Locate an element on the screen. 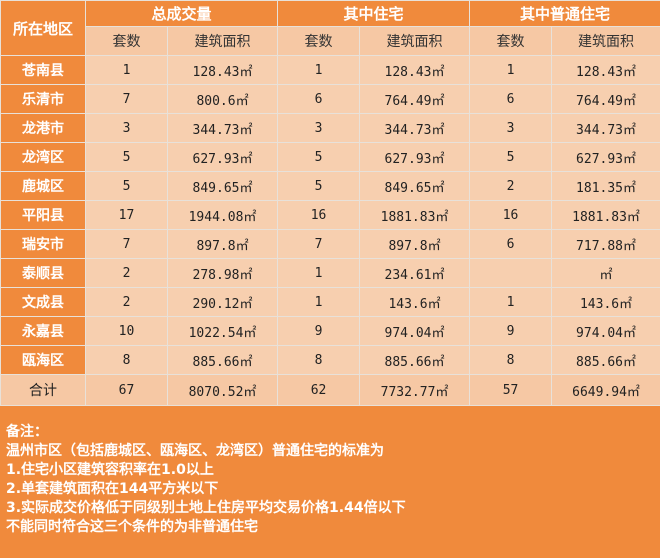 The image size is (660, 558). total-sets-cell: 67 is located at coordinates (126, 390).